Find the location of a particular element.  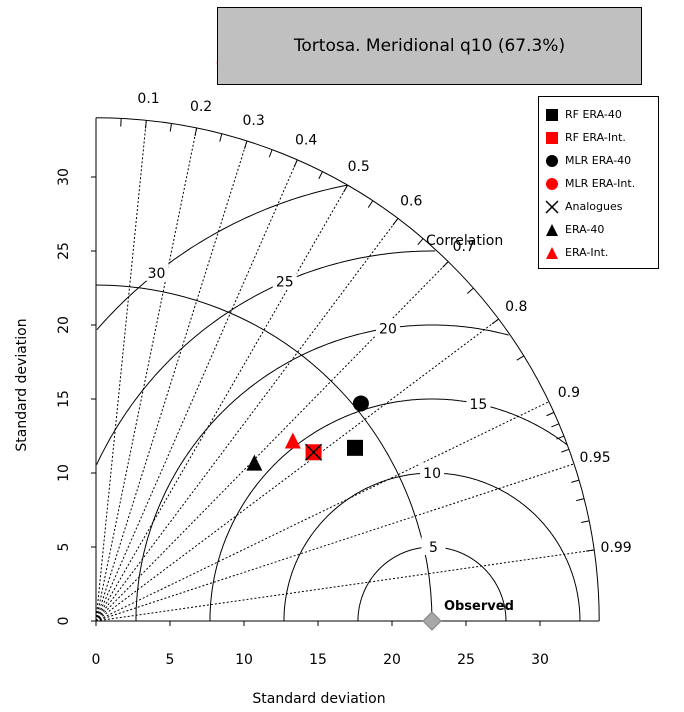

rmsd-contour-label: 5 is located at coordinates (433, 548).